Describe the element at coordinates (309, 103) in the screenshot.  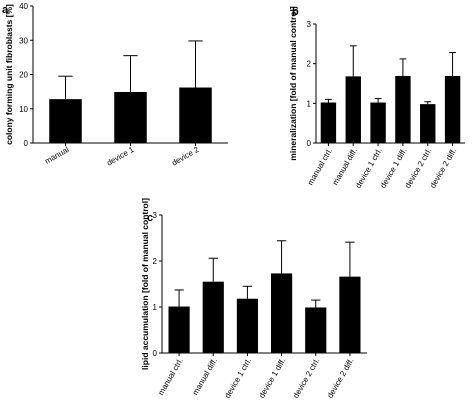
I see `panel-b-y-tick-label: 1` at that location.